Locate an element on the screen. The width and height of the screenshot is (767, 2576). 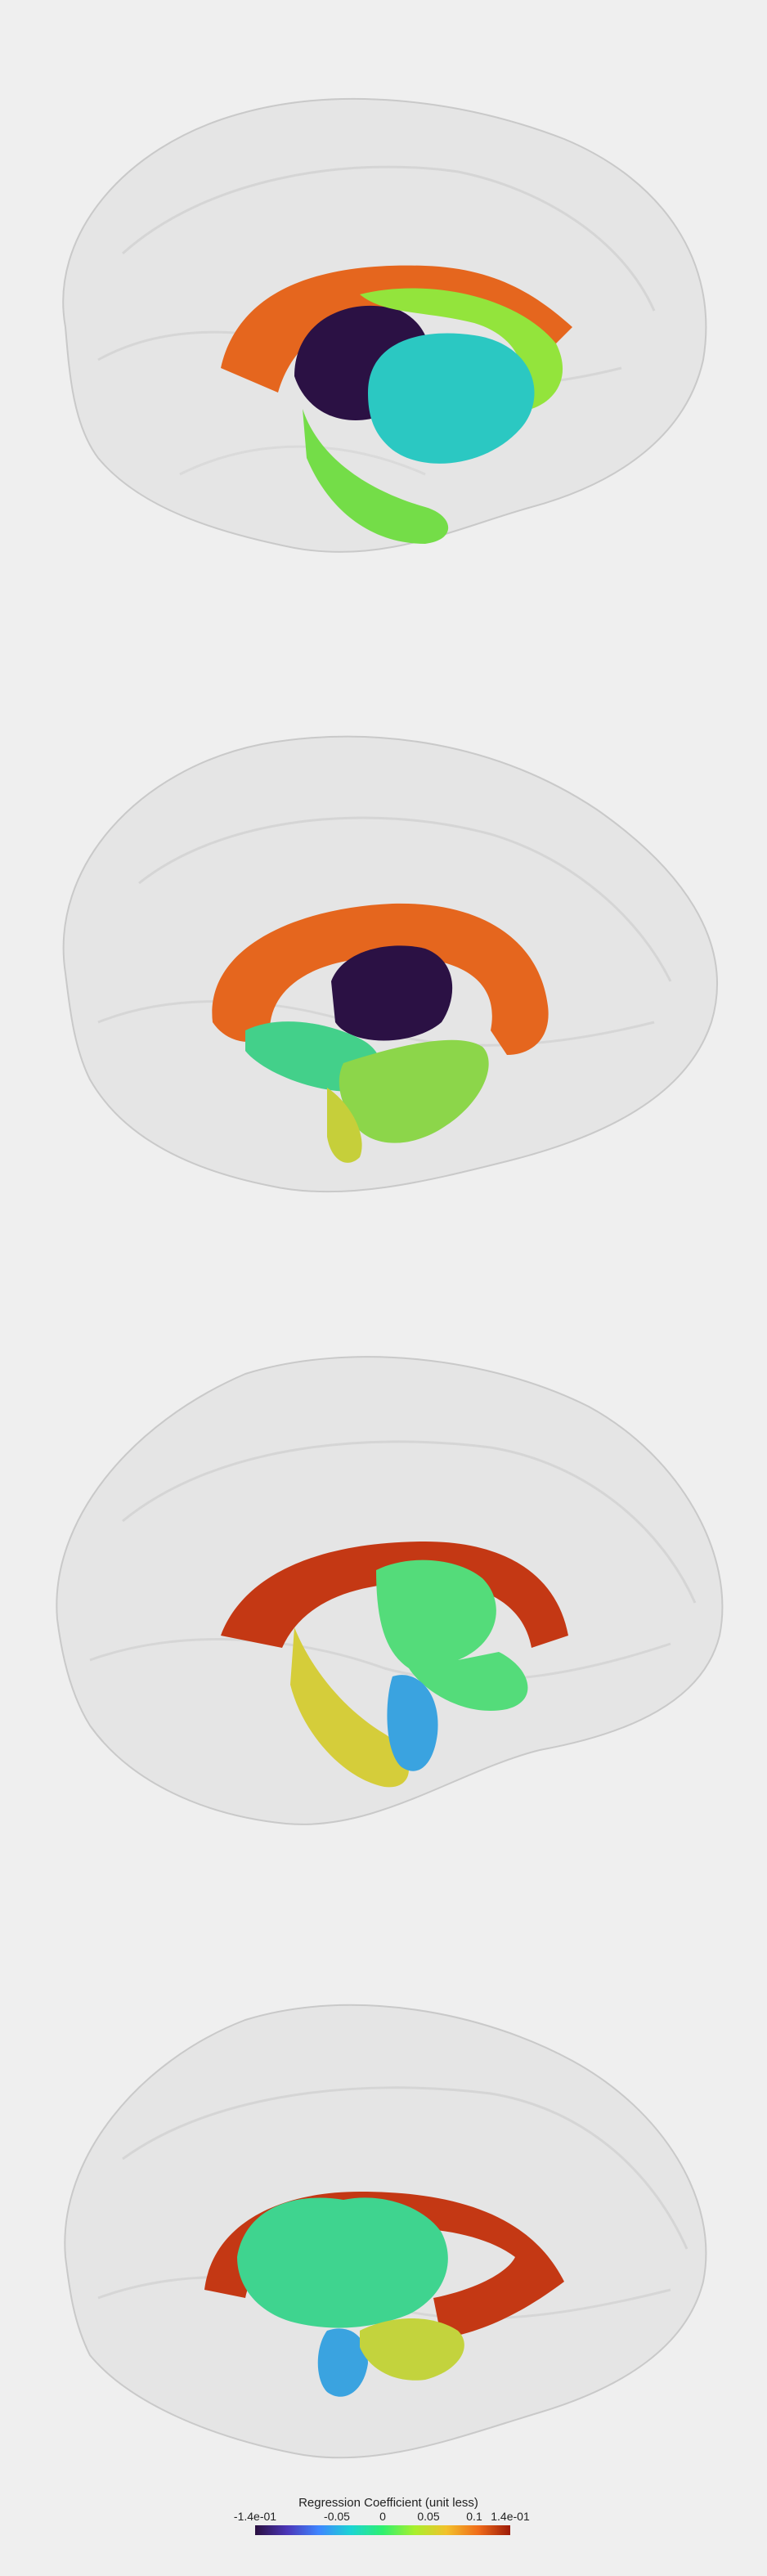
cyan-body is located at coordinates (452, 399).